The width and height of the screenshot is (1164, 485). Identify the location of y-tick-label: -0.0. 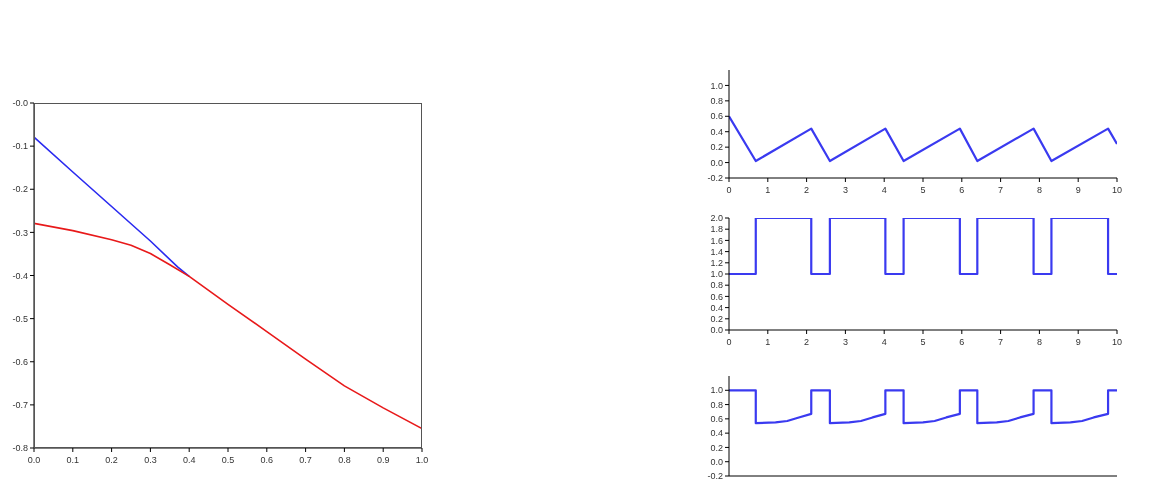
(20, 103).